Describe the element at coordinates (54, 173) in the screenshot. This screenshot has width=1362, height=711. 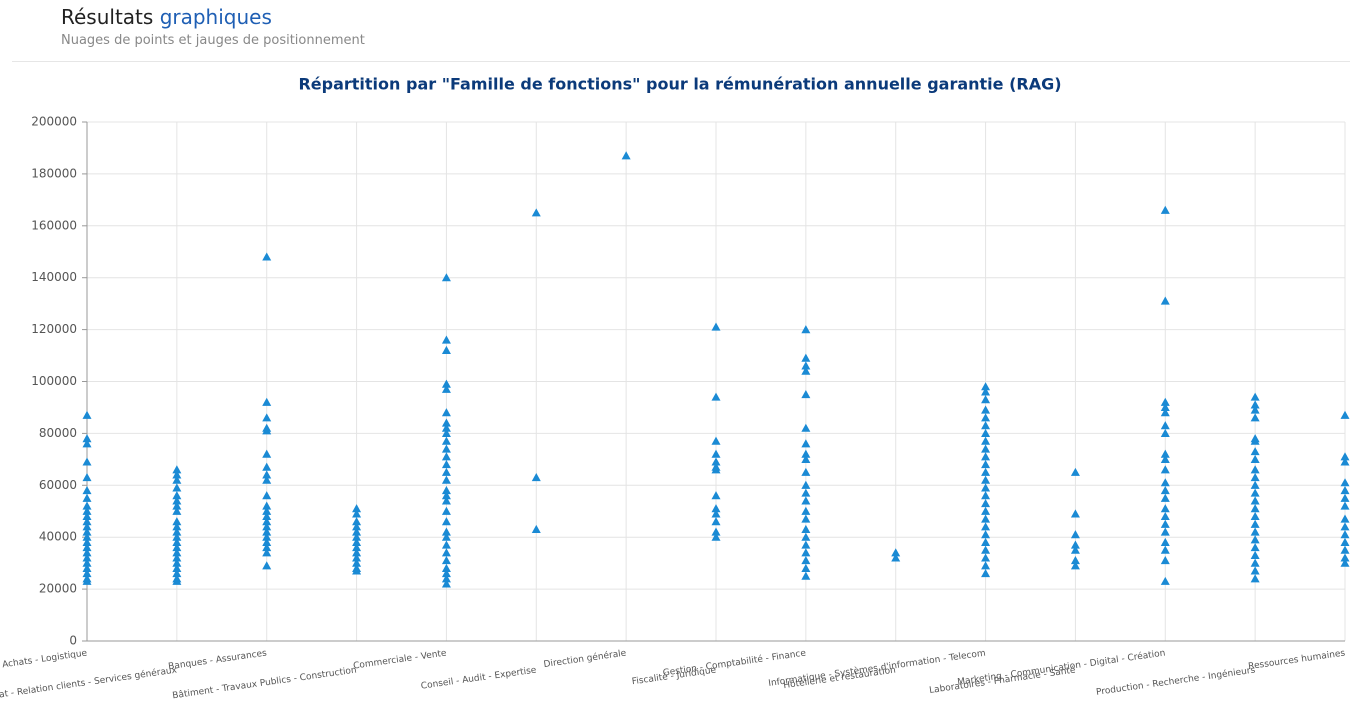
I see `y-tick-label: 180000` at that location.